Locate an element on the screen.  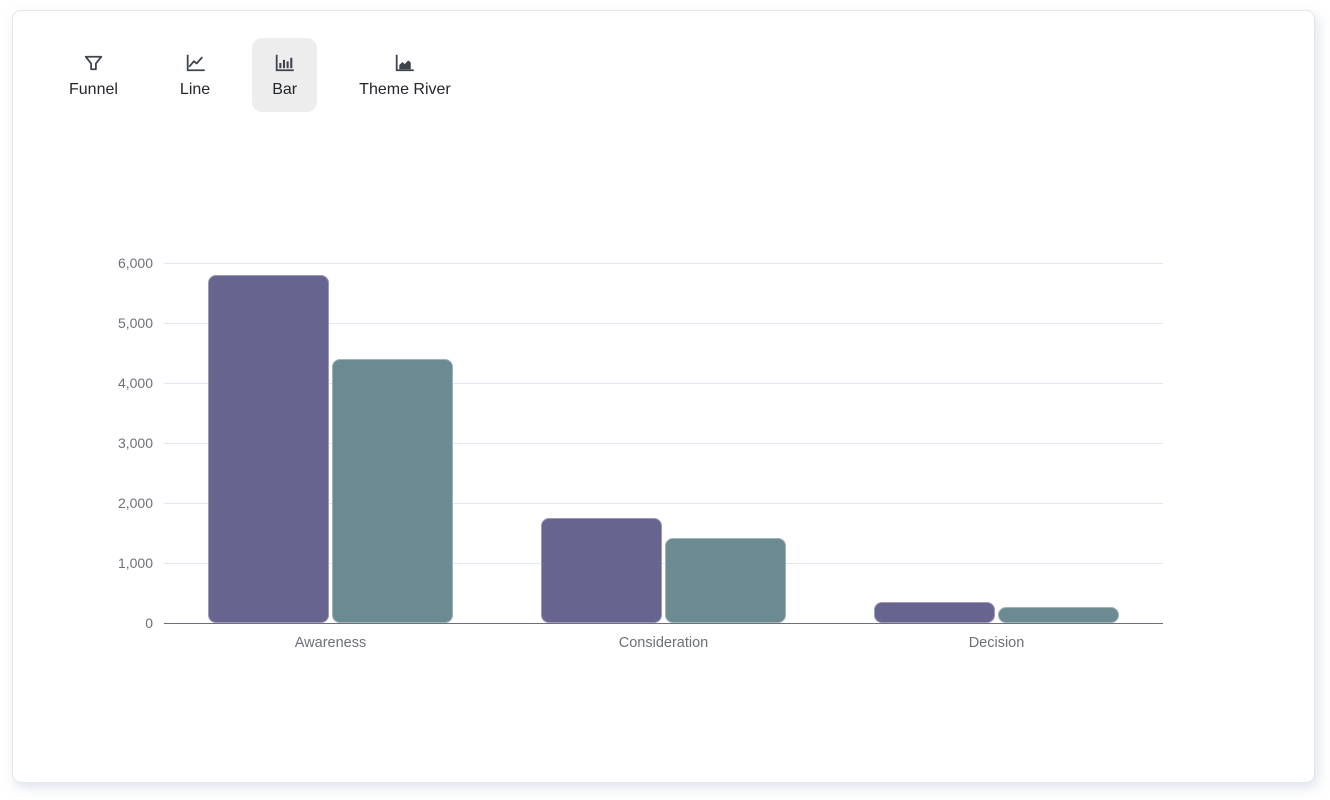
bar-series-2-awareness is located at coordinates (392, 491).